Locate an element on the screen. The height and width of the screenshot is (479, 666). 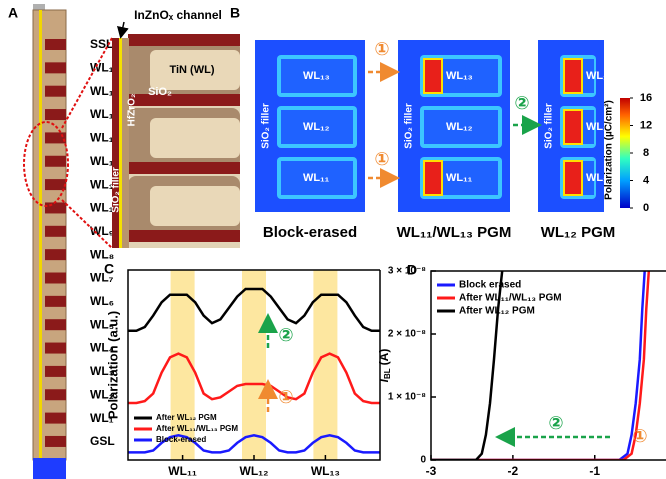
x-tick-label: WL₁₂ is located at coordinates (254, 471).